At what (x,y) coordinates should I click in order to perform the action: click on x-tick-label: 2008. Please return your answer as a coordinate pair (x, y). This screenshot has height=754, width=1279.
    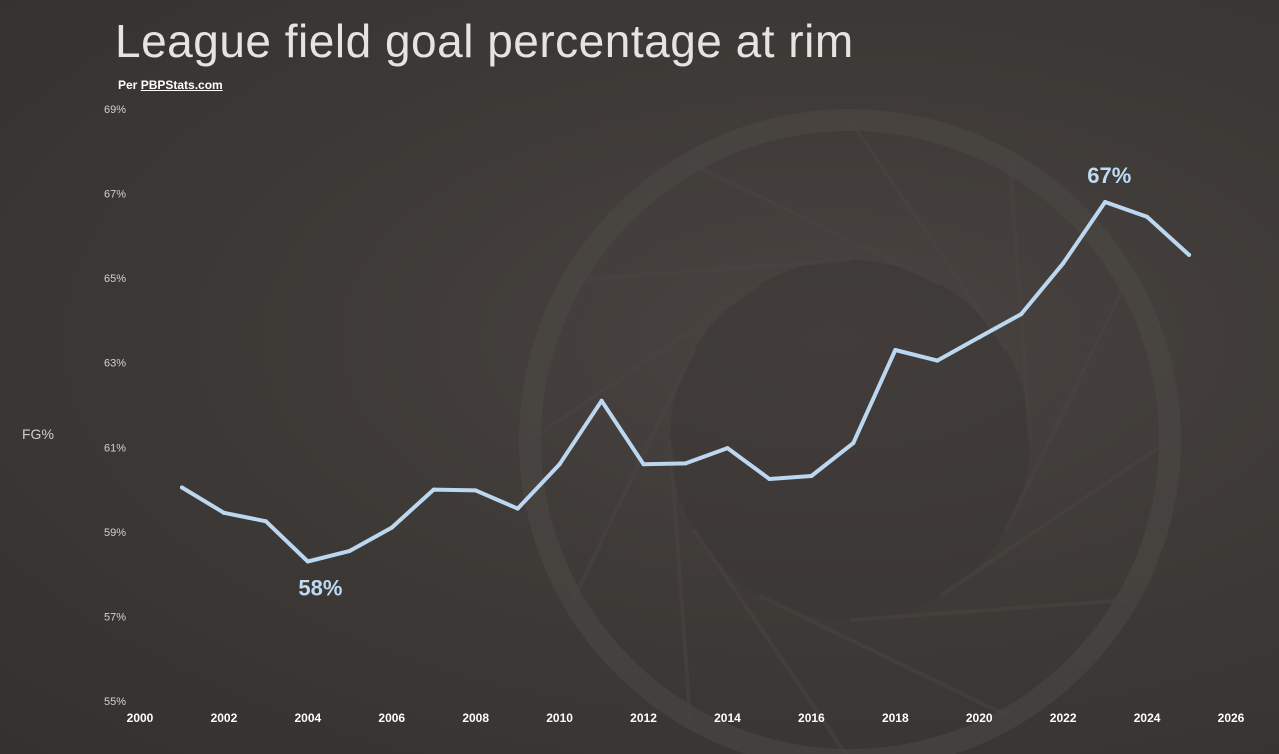
    Looking at the image, I should click on (475, 718).